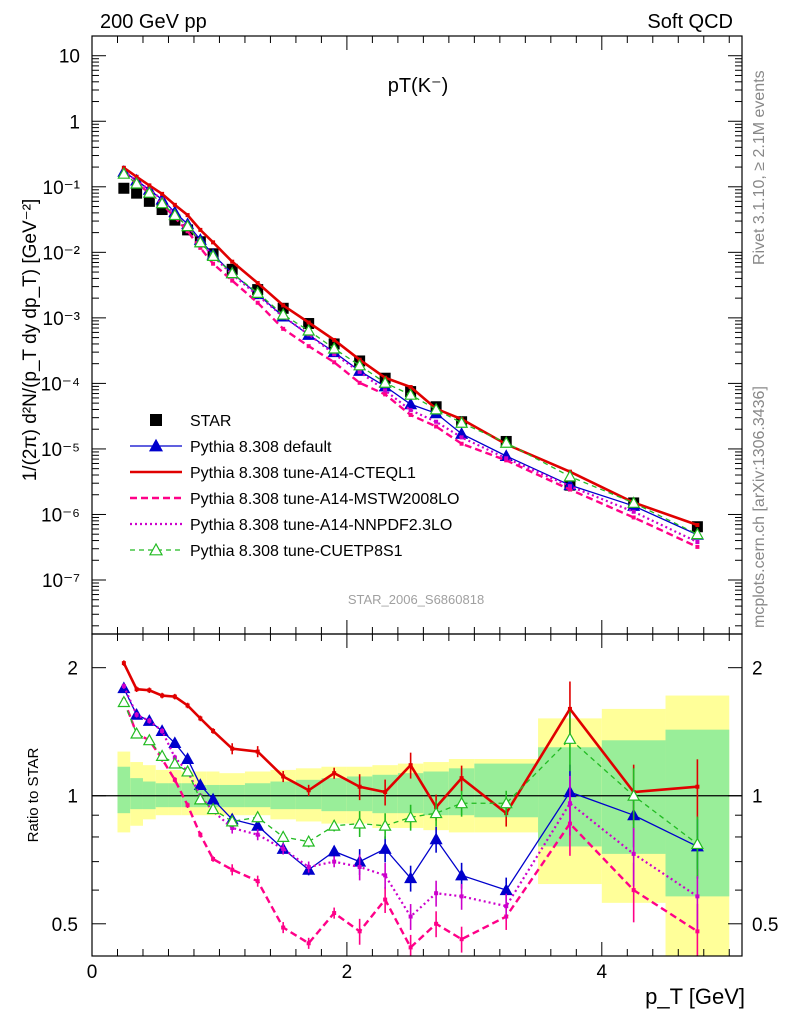  I want to click on legend-entry-star: STAR, so click(190, 421).